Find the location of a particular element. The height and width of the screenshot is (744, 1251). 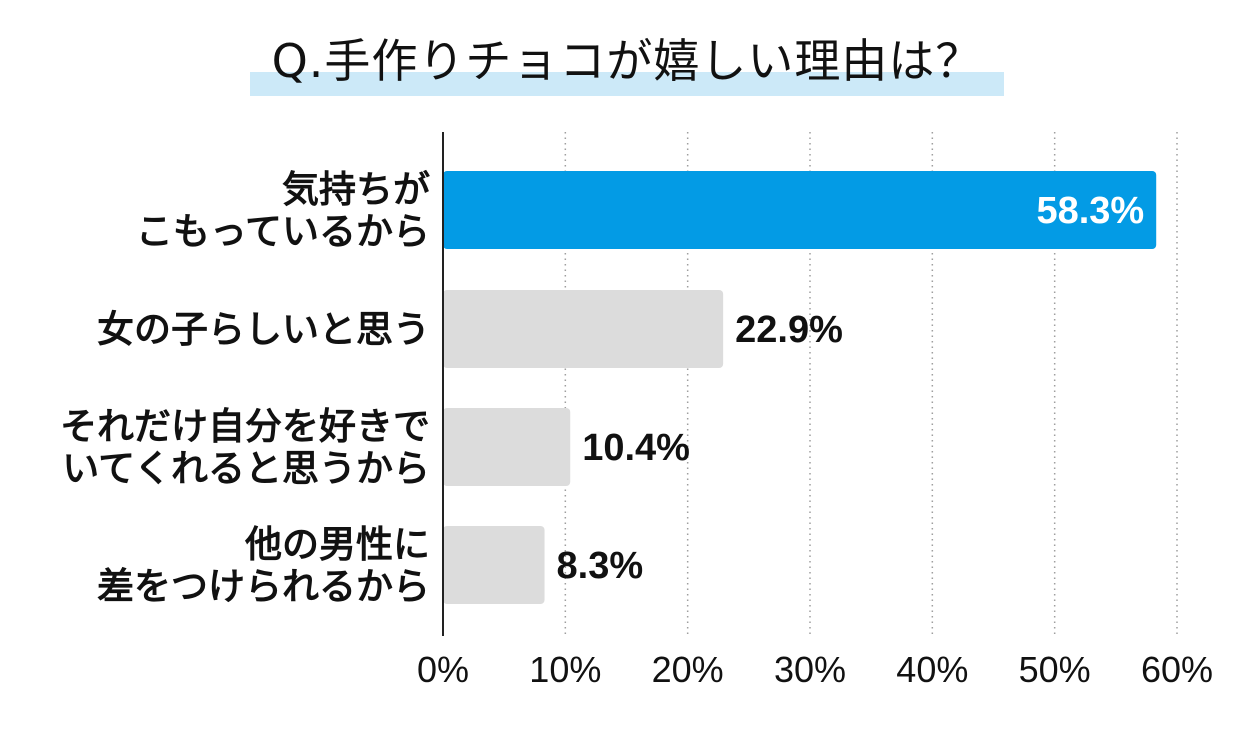

x-tick-label: 30% is located at coordinates (810, 669).